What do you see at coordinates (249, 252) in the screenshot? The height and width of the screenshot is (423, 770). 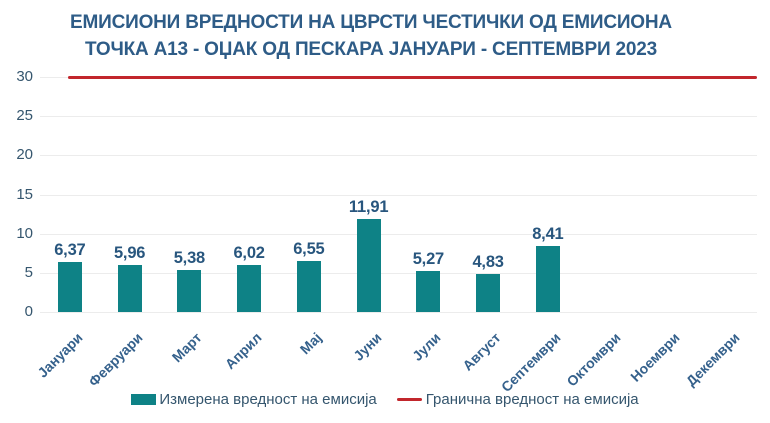 I see `bar-value-label: 6,02` at bounding box center [249, 252].